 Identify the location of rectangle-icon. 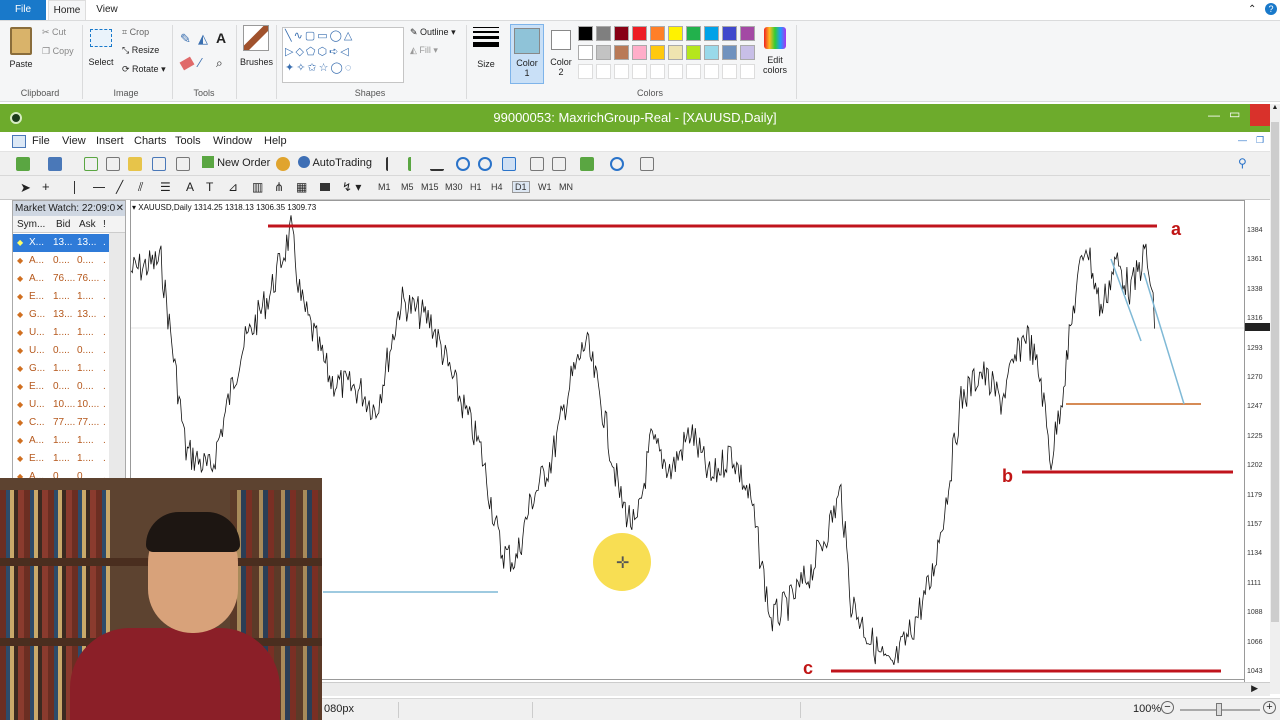
(325, 187).